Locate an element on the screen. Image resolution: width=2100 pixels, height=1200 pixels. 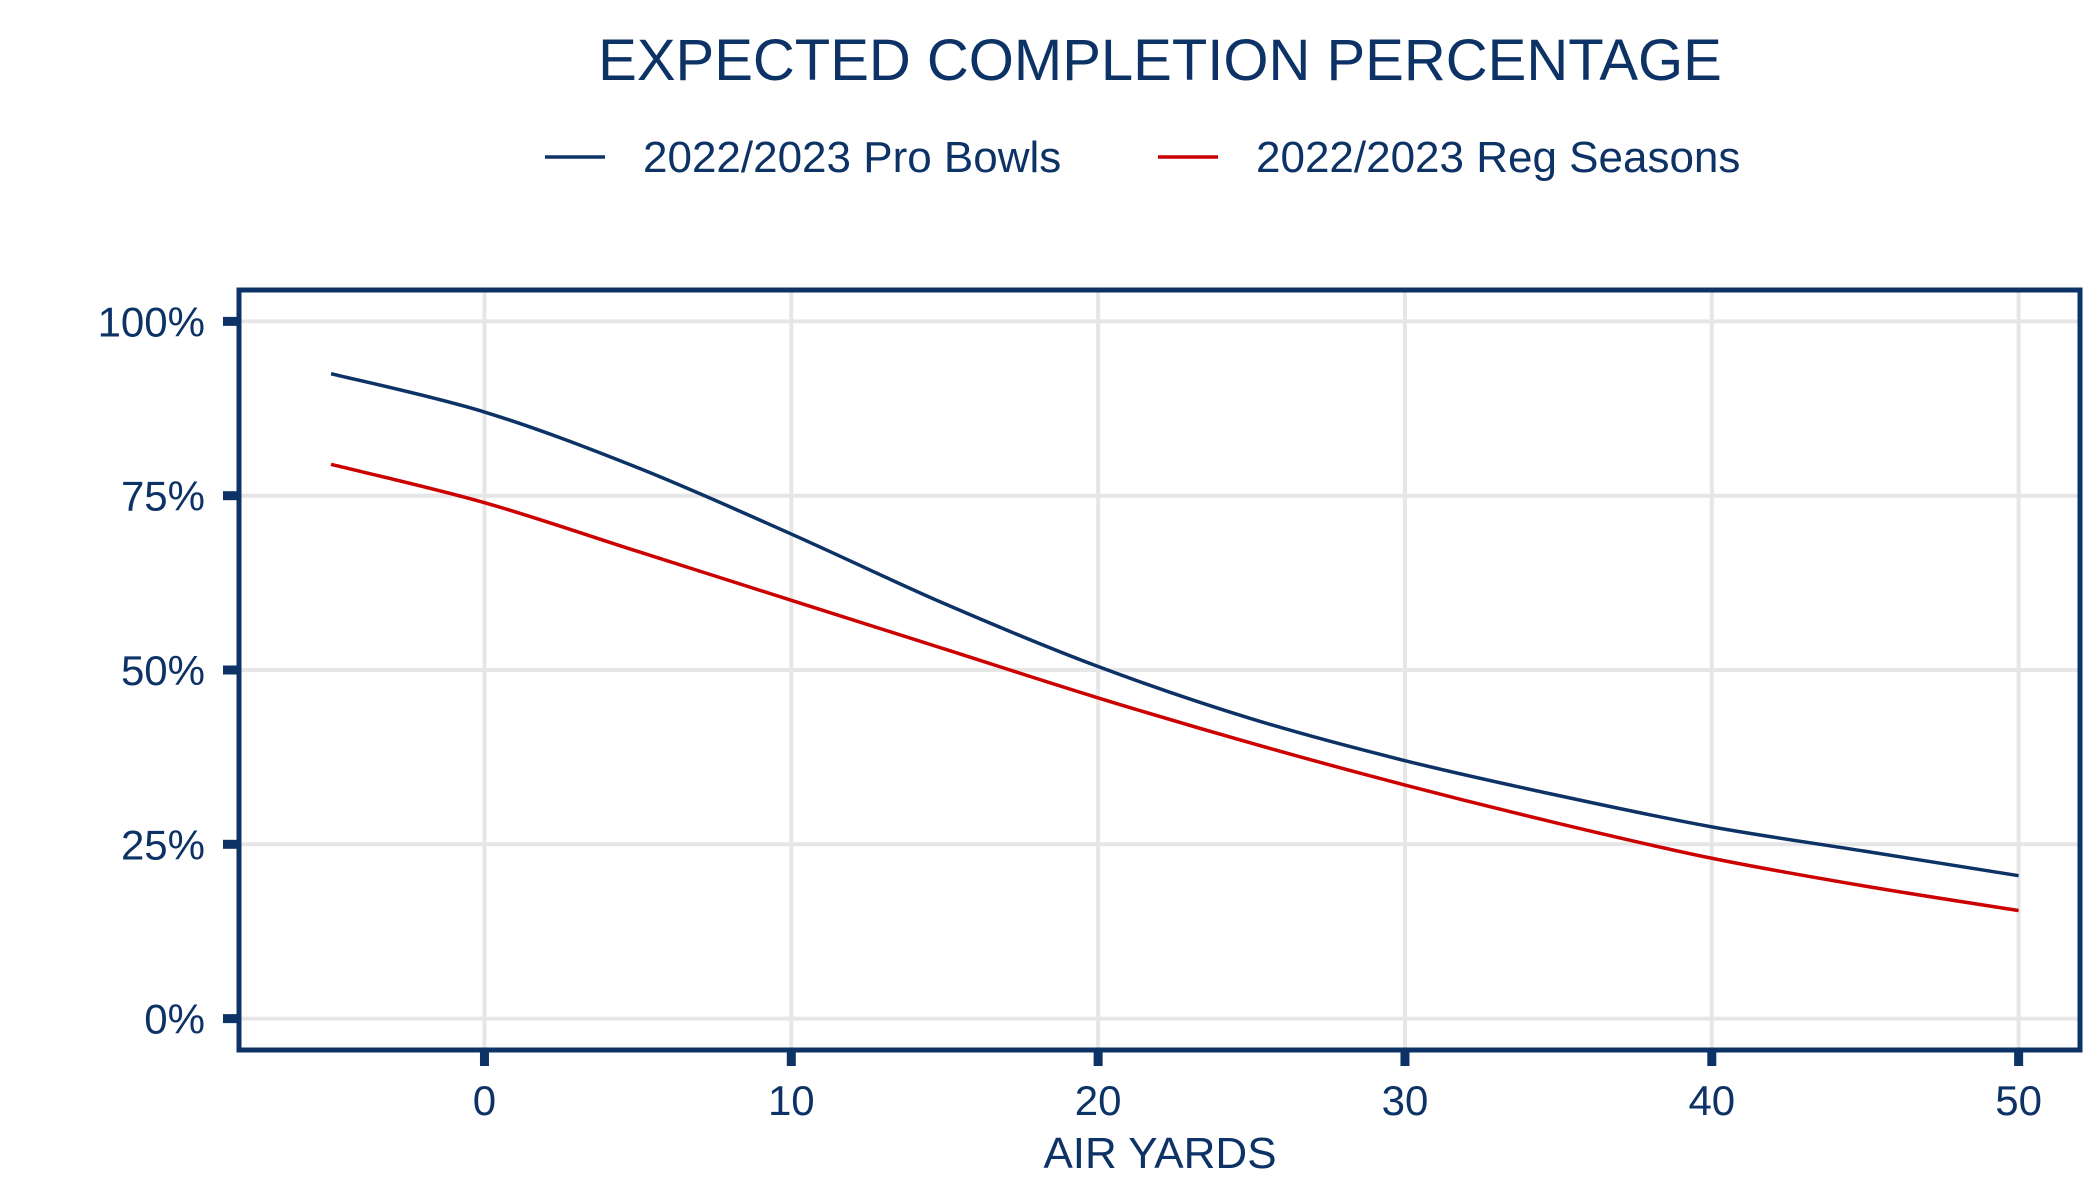
y-tick-label: 25% is located at coordinates (163, 844).